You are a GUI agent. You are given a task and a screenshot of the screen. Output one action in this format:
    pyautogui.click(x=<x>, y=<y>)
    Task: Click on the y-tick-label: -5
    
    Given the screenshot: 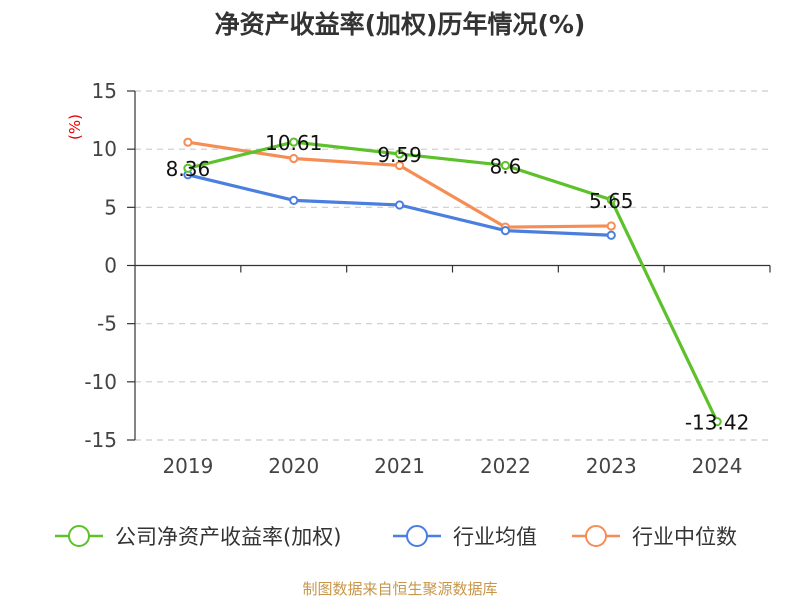 What is the action you would take?
    pyautogui.click(x=107, y=324)
    